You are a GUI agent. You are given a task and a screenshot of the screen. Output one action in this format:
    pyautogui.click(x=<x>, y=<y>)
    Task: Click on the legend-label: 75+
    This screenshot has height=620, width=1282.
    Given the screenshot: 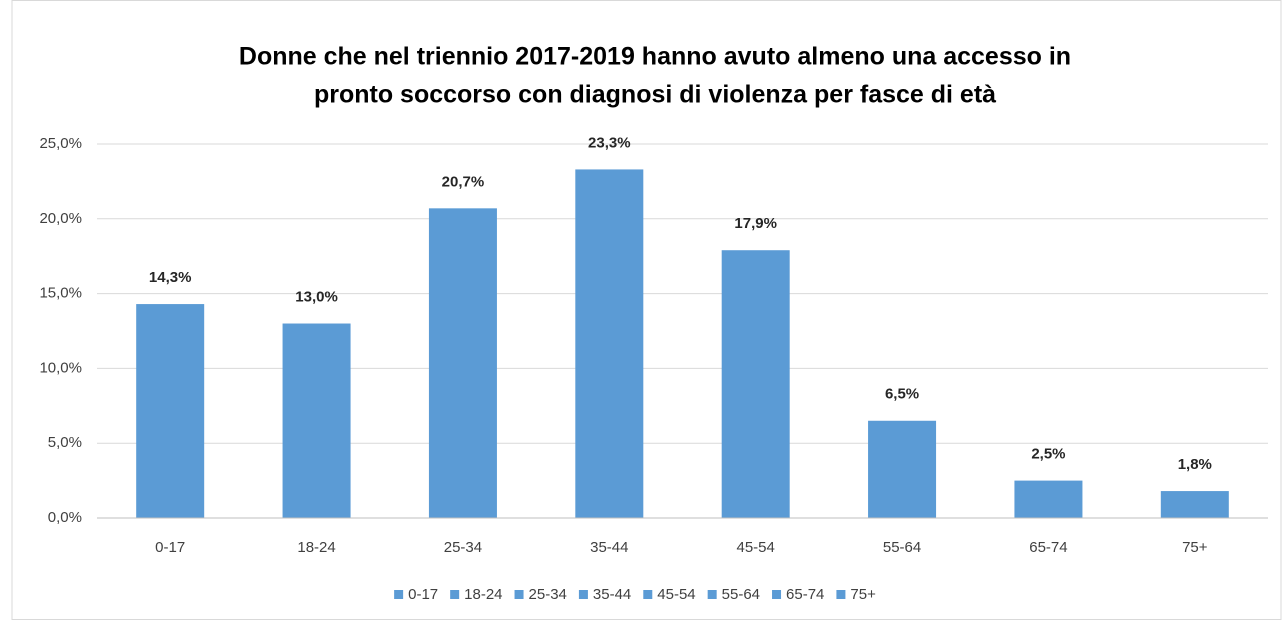 What is the action you would take?
    pyautogui.click(x=863, y=594)
    